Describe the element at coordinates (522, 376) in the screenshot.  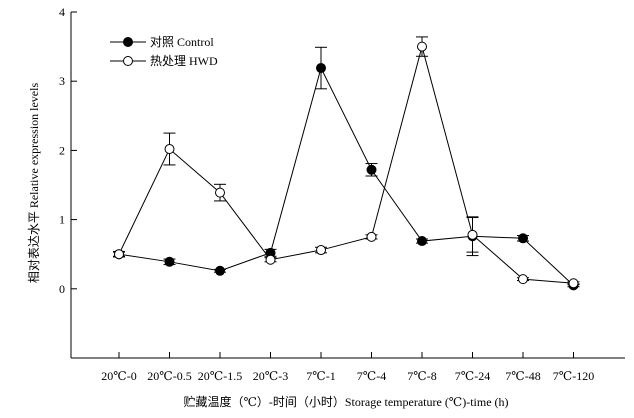
I see `x-tick-label: 7℃-48` at that location.